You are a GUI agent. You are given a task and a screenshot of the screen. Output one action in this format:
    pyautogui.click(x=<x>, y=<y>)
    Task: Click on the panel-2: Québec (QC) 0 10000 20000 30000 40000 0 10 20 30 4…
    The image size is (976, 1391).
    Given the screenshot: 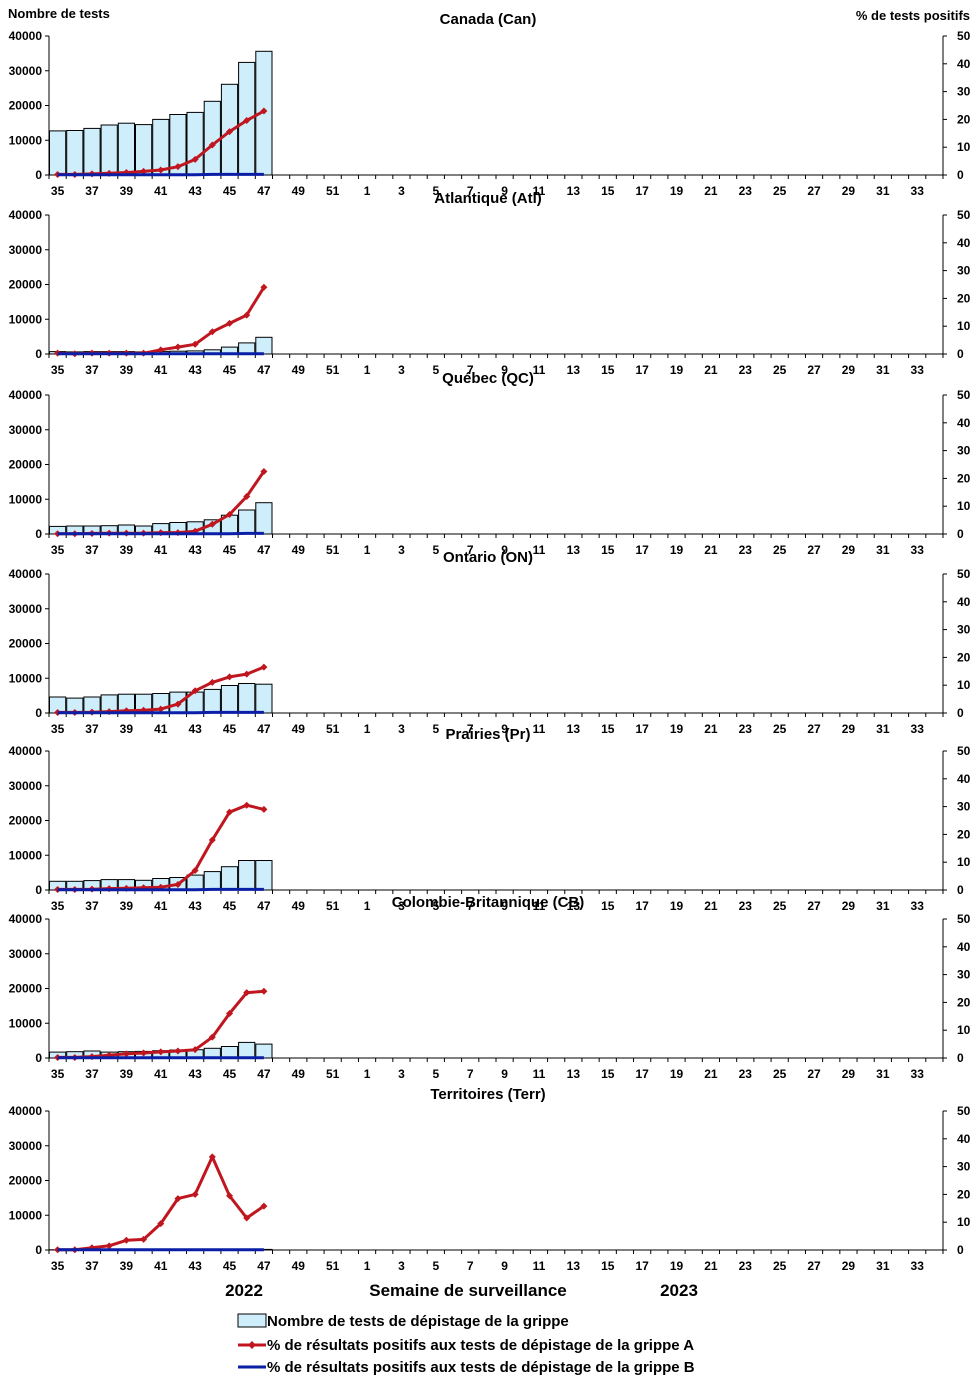 What is the action you would take?
    pyautogui.click(x=490, y=463)
    